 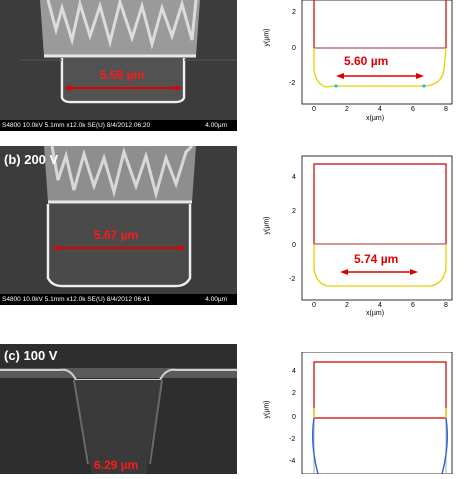 I want to click on ytick-c-0: 4, so click(x=294, y=371).